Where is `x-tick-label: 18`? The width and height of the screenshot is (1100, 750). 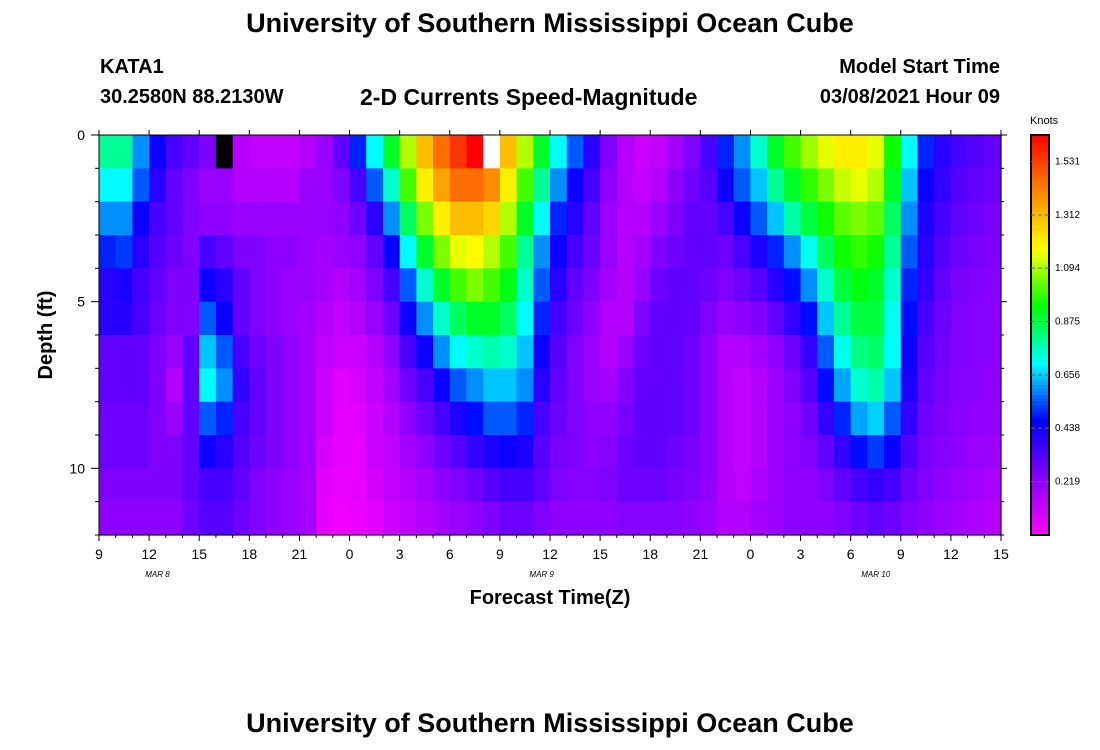 x-tick-label: 18 is located at coordinates (250, 554).